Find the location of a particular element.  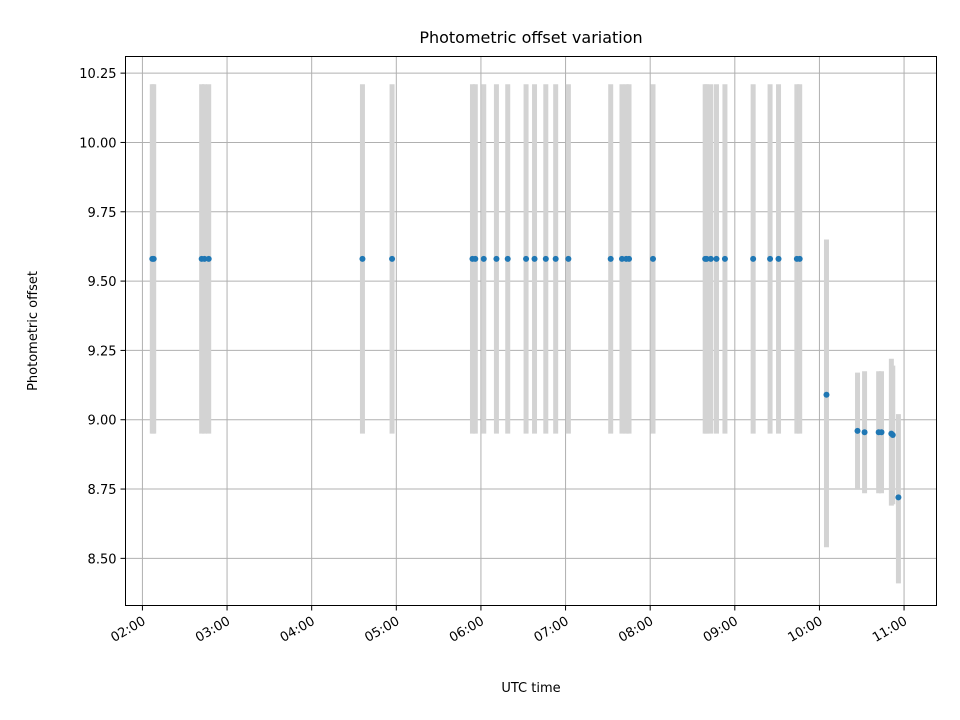

y-axis-ticks: 8.50 8.75 9.00 9.25 9.50 9.75 10.00 10.25 is located at coordinates (102, 317).